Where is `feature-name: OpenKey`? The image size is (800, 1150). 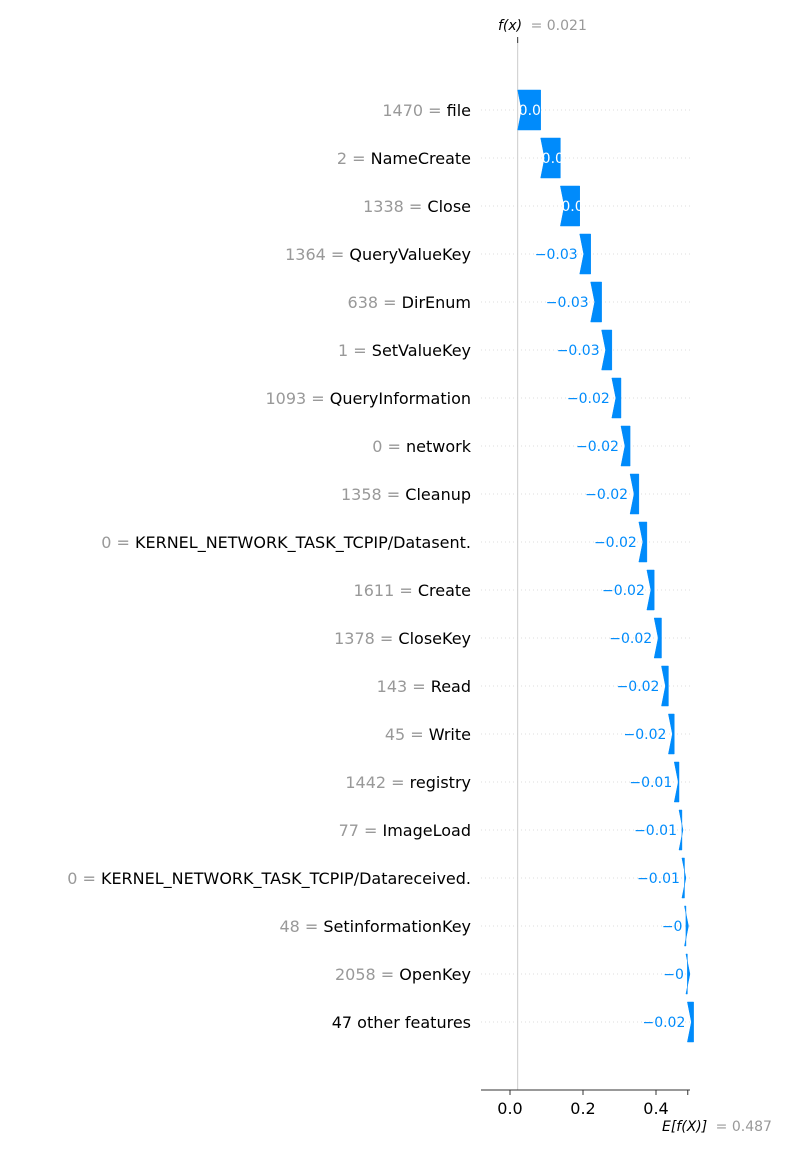
feature-name: OpenKey is located at coordinates (435, 974).